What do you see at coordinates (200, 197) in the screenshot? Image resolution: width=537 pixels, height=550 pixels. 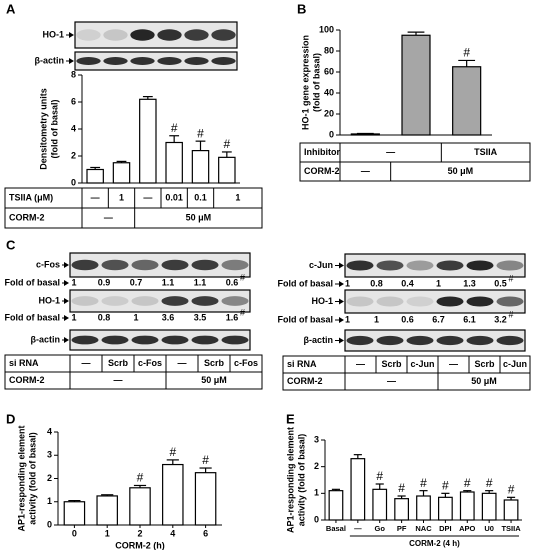 I see `cell-text: 0.1` at bounding box center [200, 197].